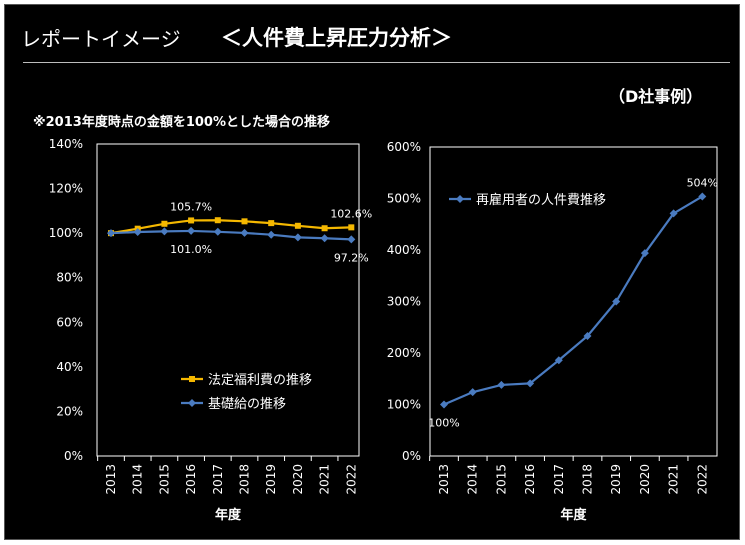 The image size is (745, 545). I want to click on chart-1-y-tick-label: 20%, so click(69, 411).